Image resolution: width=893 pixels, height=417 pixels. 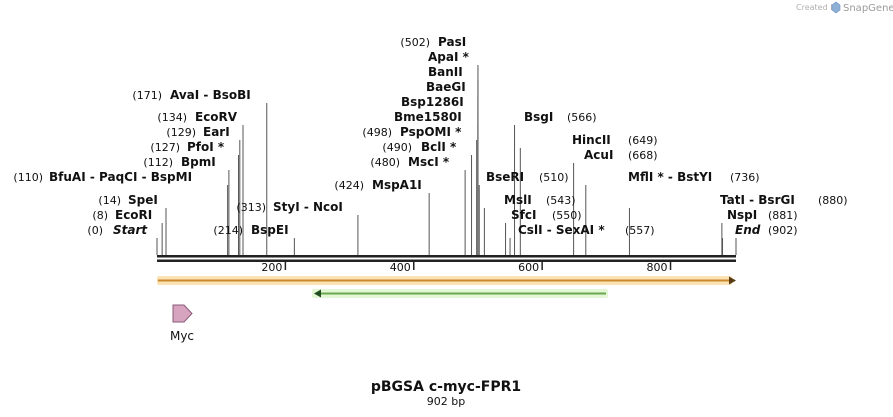 I want to click on site-pos-bpmi: (112), so click(x=158, y=162).